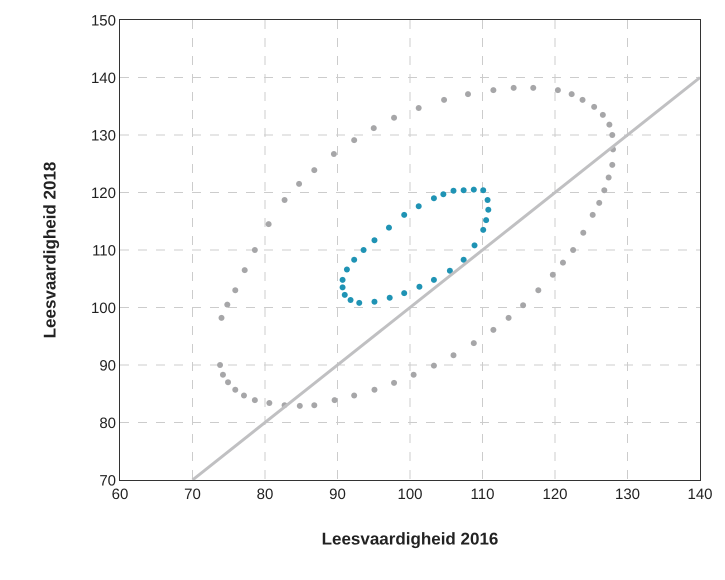 The height and width of the screenshot is (580, 725). I want to click on x-tick-label: 100, so click(410, 494).